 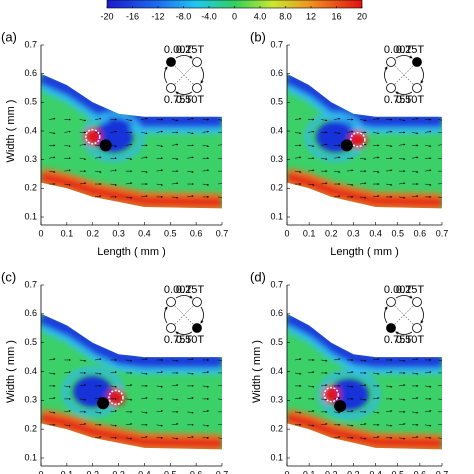 I want to click on colorbar-tick-label: -8.0, so click(x=184, y=16).